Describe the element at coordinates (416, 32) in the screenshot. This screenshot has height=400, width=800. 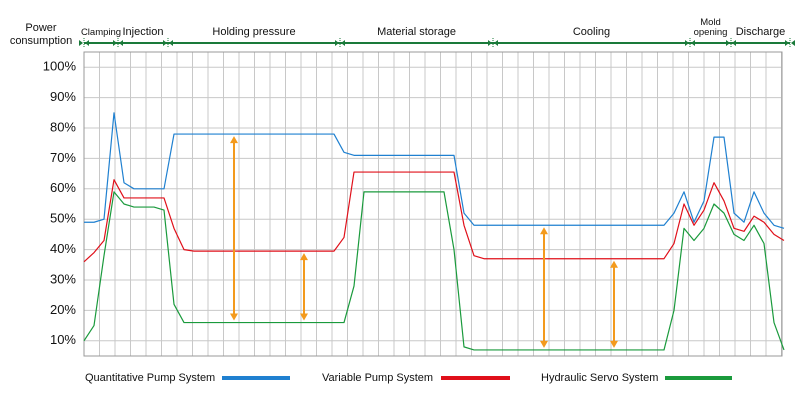
I see `phase-label: Material storage` at that location.